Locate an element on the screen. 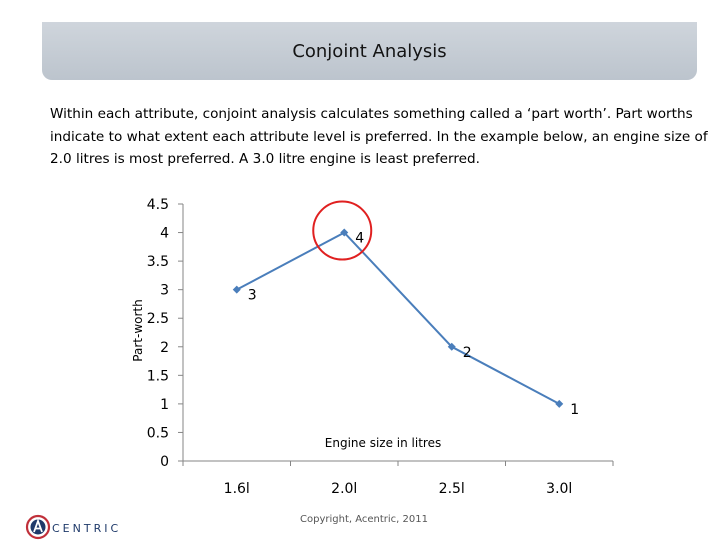 This screenshot has width=728, height=546. logo-emblem-icon is located at coordinates (38, 527).